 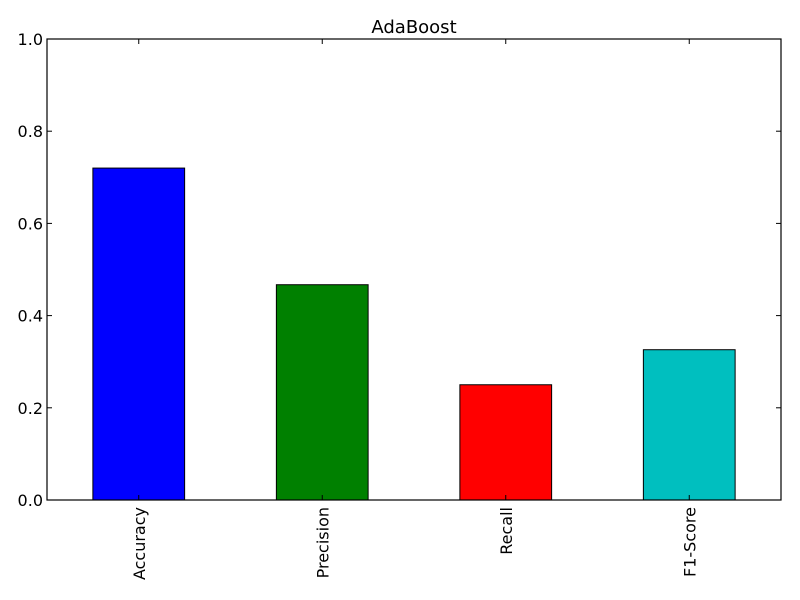 I want to click on x-tick-label: Precision, so click(x=322, y=542).